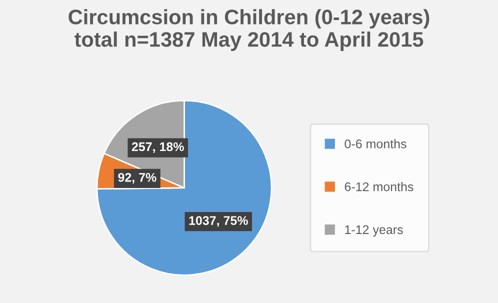  Describe the element at coordinates (137, 178) in the screenshot. I see `data-label: 92, 7%` at that location.